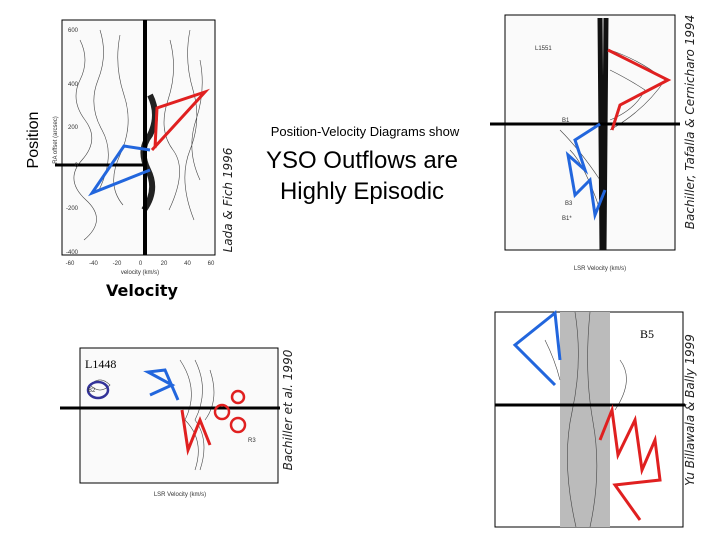 Image resolution: width=720 pixels, height=540 pixels. Describe the element at coordinates (140, 273) in the screenshot. I see `x-label: velocity (km/s)` at that location.